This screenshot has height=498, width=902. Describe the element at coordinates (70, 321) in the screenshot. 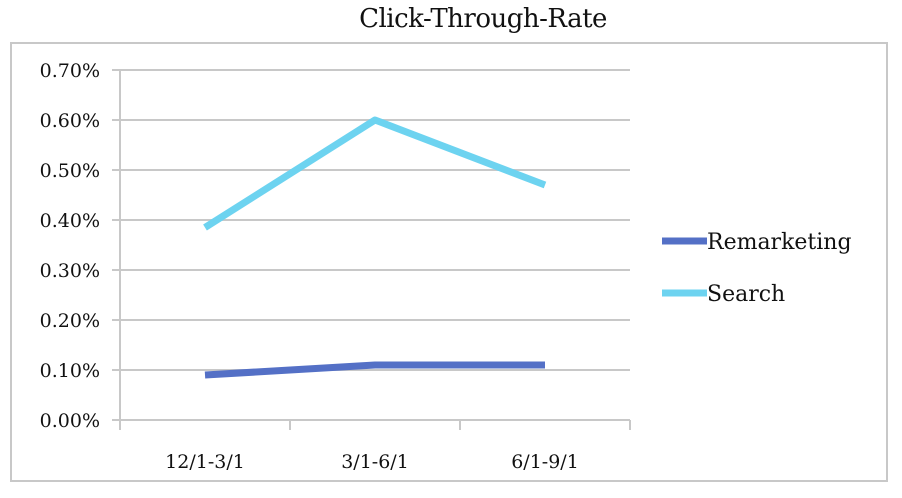

I see `y-tick-label: 0.20%` at that location.